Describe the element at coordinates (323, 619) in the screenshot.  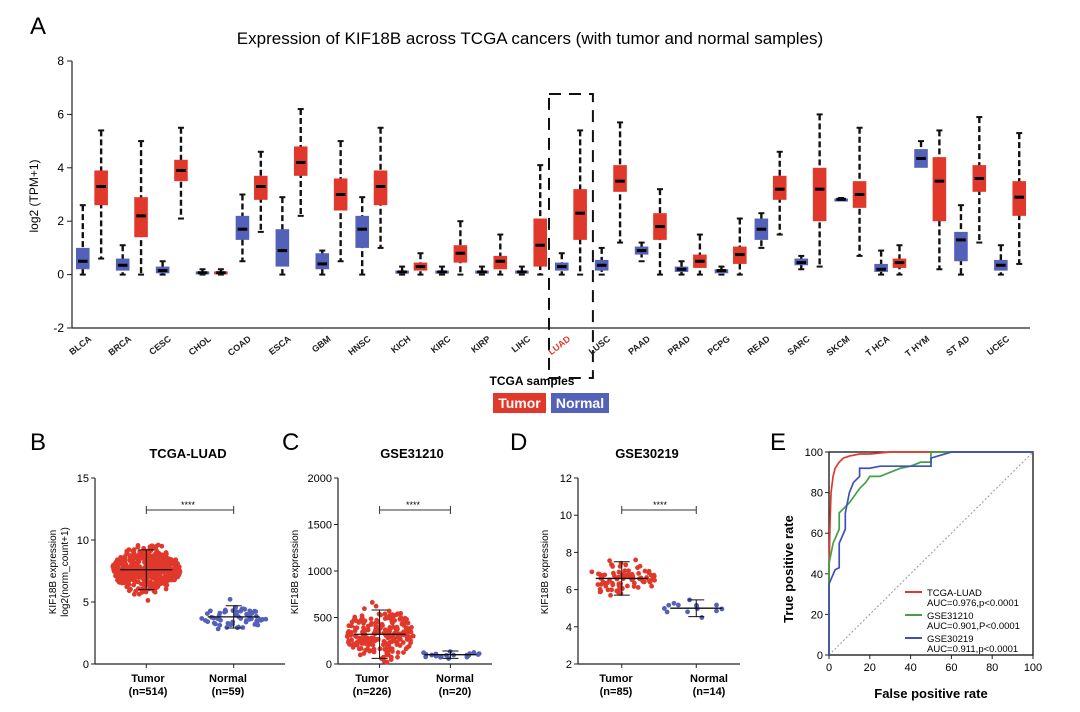
I see `panel-ytick-label: 500` at that location.